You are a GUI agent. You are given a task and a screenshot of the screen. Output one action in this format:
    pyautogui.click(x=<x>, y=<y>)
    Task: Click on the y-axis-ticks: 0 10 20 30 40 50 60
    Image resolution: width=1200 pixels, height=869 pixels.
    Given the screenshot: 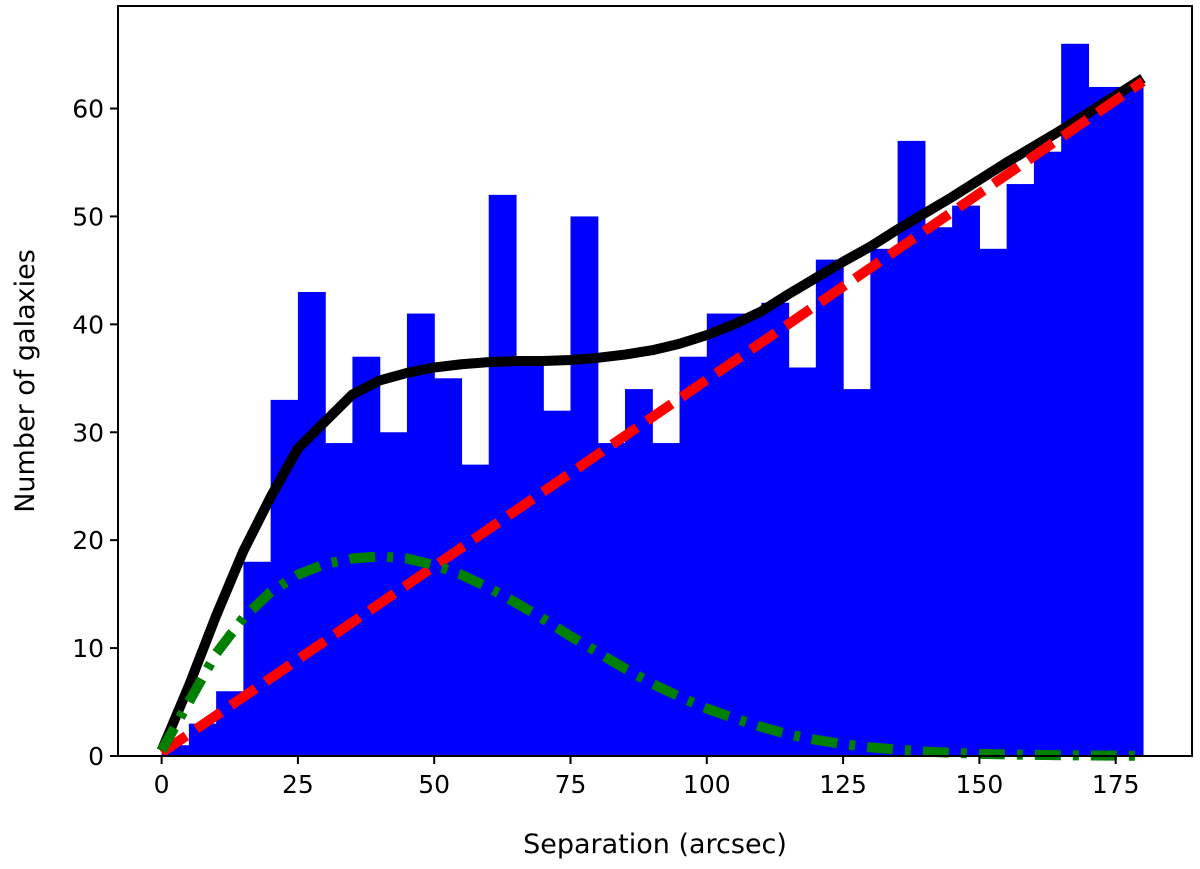 What is the action you would take?
    pyautogui.click(x=95, y=433)
    